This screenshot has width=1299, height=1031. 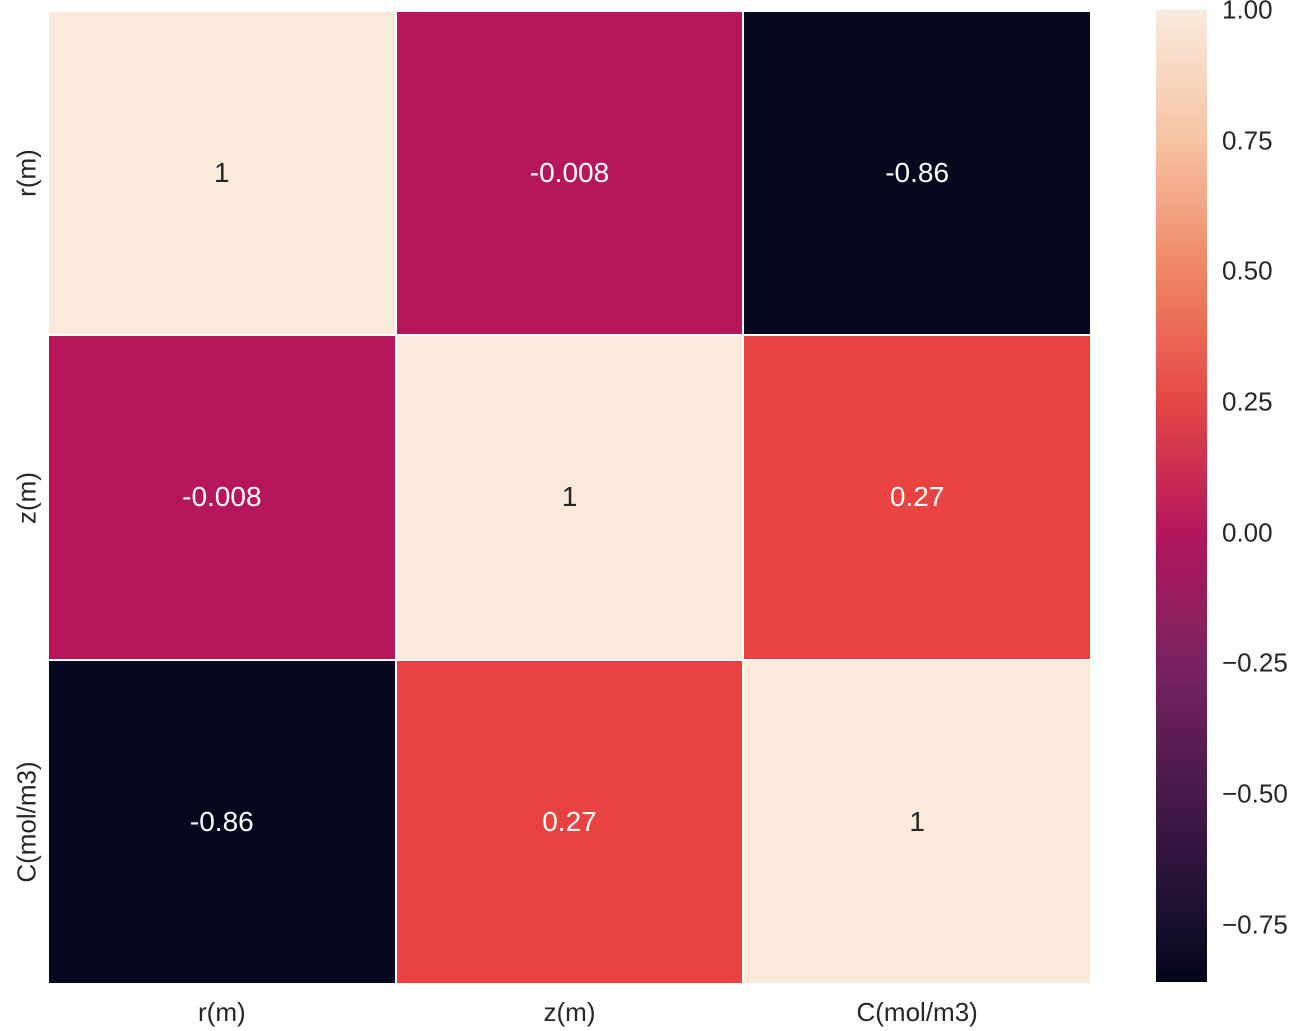 What do you see at coordinates (1255, 793) in the screenshot?
I see `colorbar-tick-label-6: −0.50` at bounding box center [1255, 793].